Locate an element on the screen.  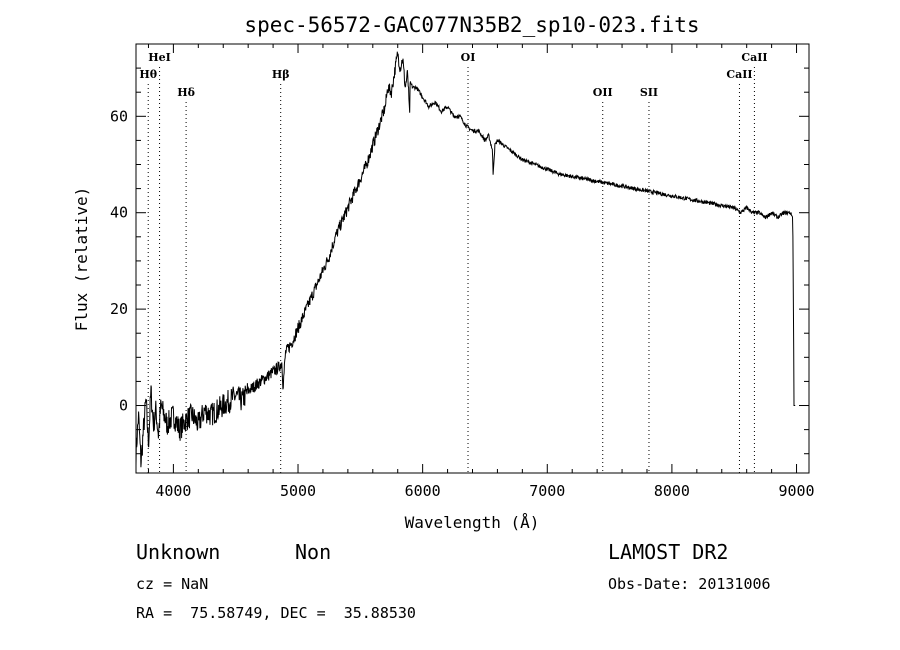
chart-title: spec-56572-GAC077N35B2_sp10-023.fits is located at coordinates (471, 25).